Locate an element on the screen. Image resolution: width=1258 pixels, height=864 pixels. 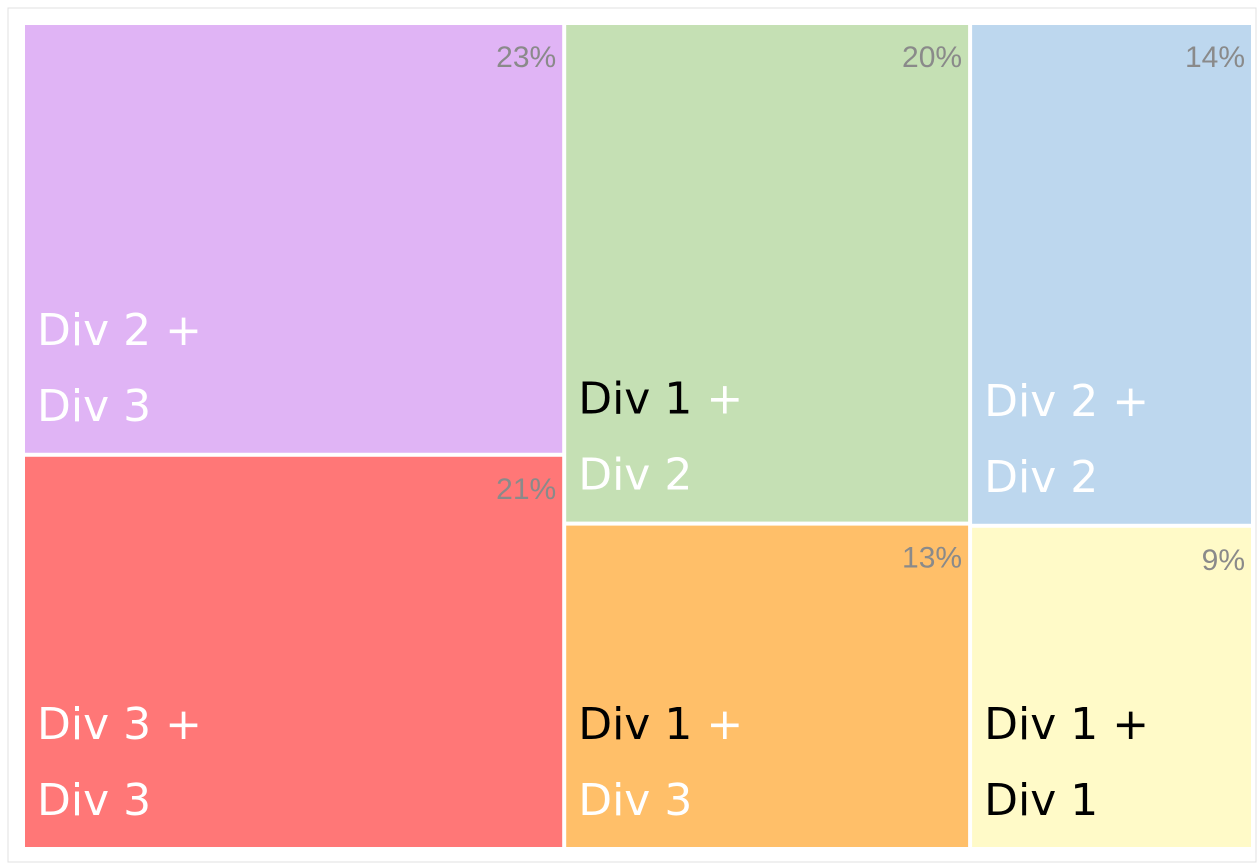
value-label: 20% is located at coordinates (932, 57).